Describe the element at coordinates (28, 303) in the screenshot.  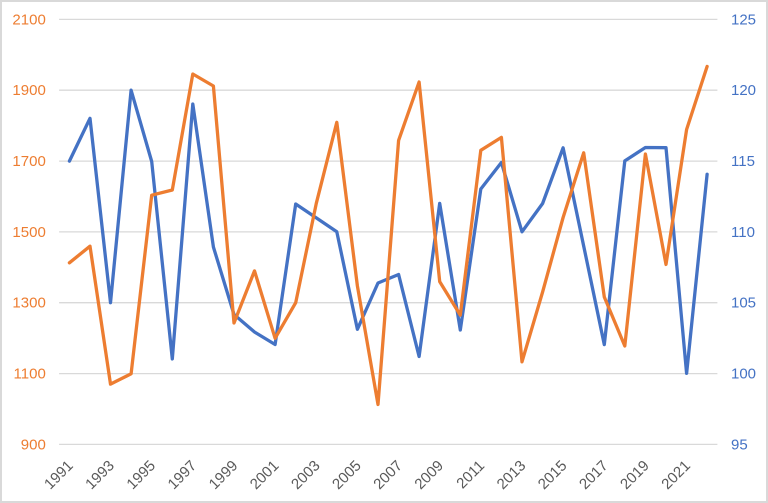
I see `svg-text: 1300` at that location.